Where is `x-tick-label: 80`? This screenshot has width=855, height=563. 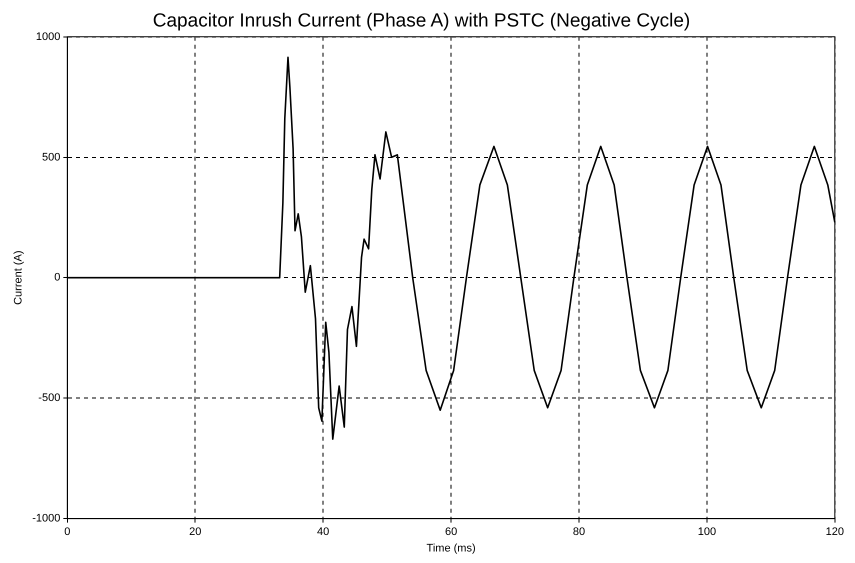
x-tick-label: 80 is located at coordinates (579, 532).